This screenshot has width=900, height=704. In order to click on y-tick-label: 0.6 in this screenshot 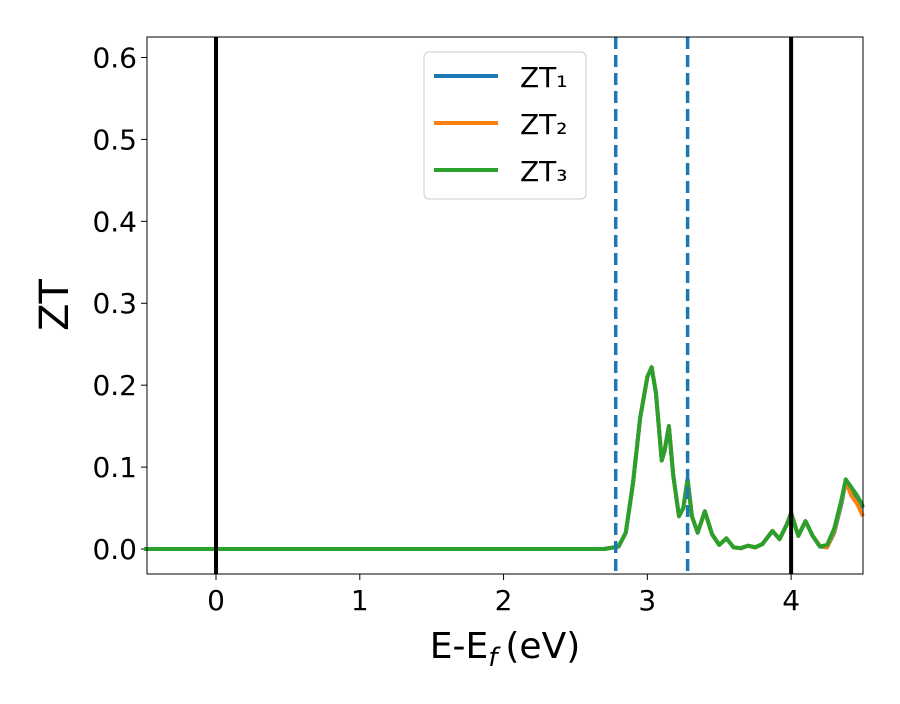, I will do `click(114, 57)`.